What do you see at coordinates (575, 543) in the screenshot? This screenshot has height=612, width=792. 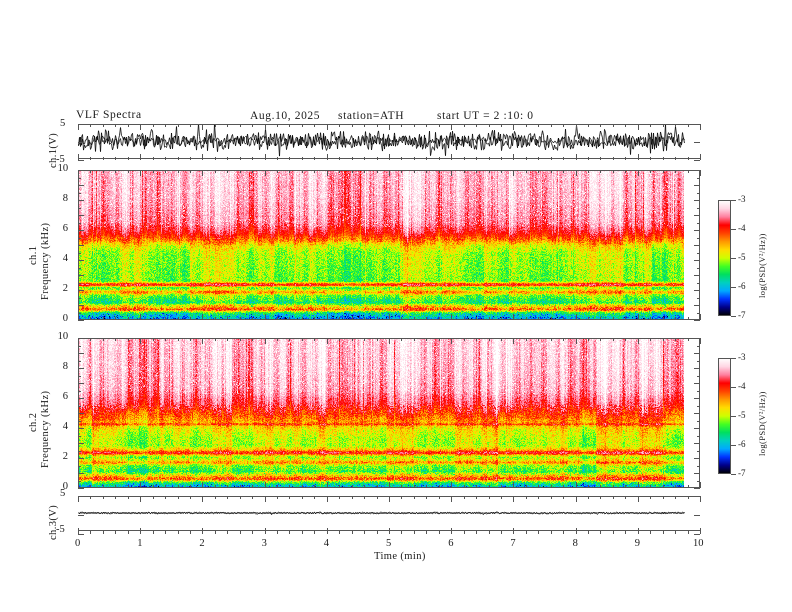 I see `x-tick-label: 8` at bounding box center [575, 543].